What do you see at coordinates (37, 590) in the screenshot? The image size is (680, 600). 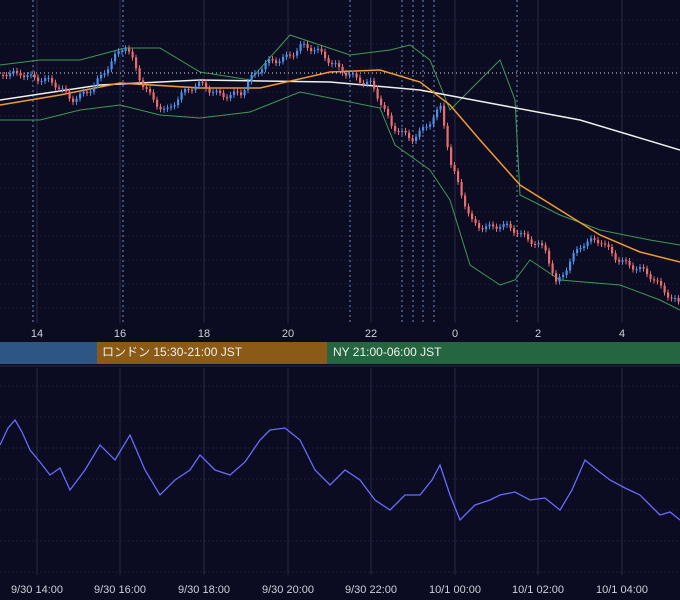 I see `time-label: 9/30 14:00` at bounding box center [37, 590].